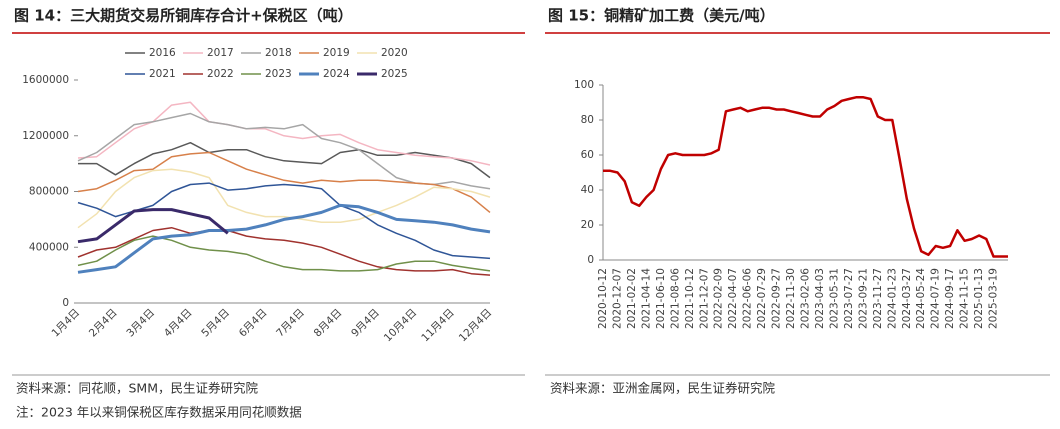 The height and width of the screenshot is (429, 1060). I want to click on x-tick-label: 2021-08-06, so click(675, 298).